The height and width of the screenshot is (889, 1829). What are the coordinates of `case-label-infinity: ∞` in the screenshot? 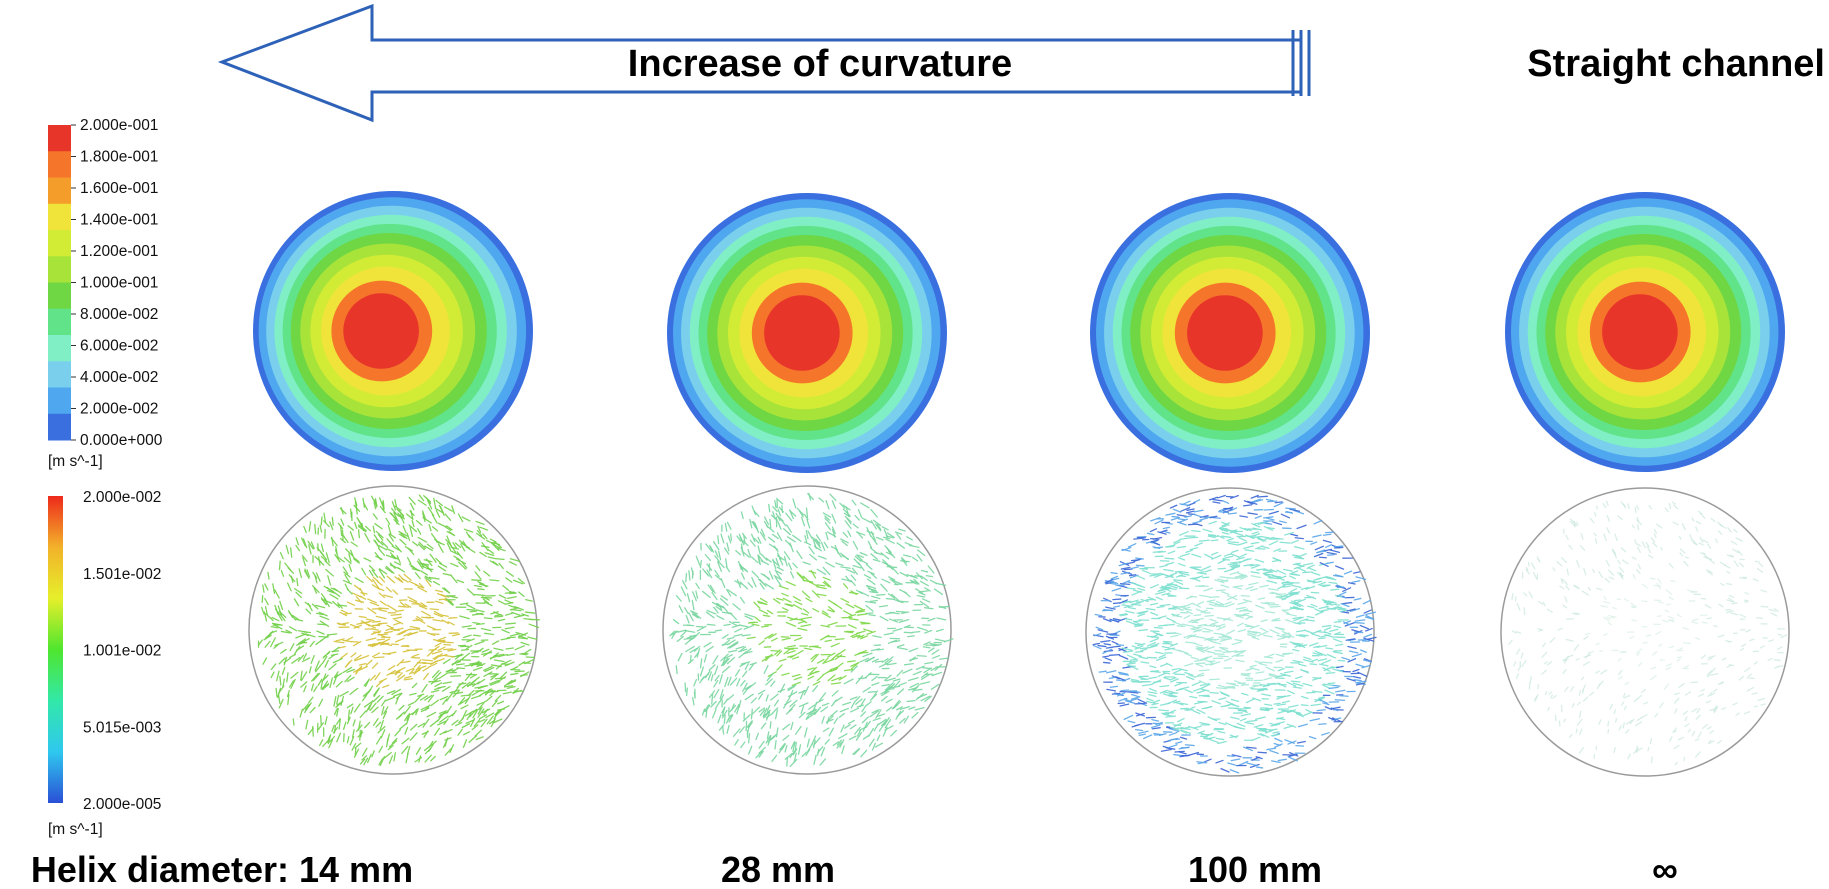 It's located at (1665, 869).